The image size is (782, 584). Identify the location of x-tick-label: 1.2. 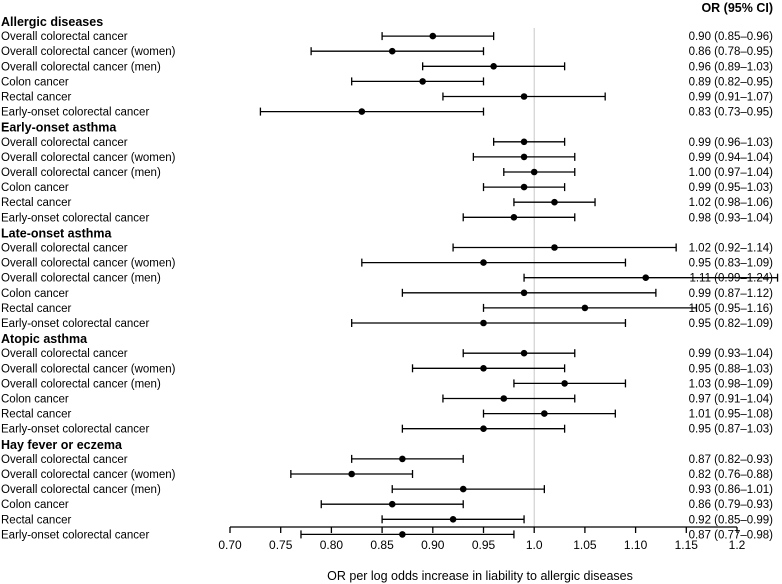
(737, 545).